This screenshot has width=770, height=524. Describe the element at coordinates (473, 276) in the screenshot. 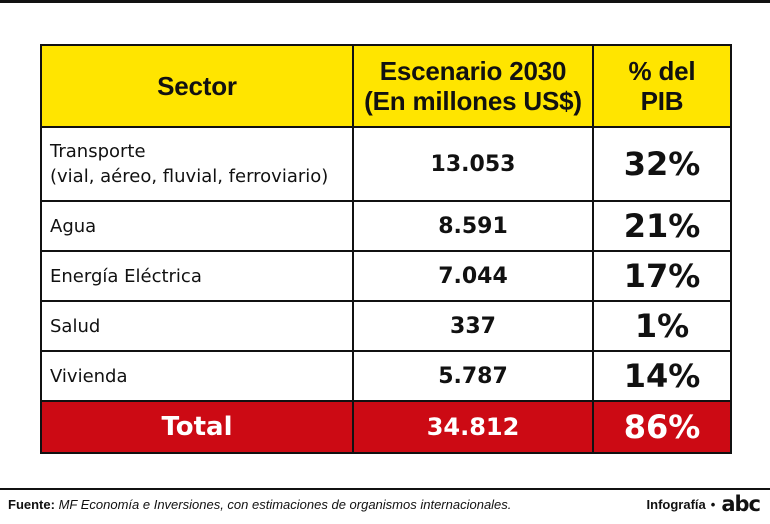

I see `value-cell: 7.044` at that location.